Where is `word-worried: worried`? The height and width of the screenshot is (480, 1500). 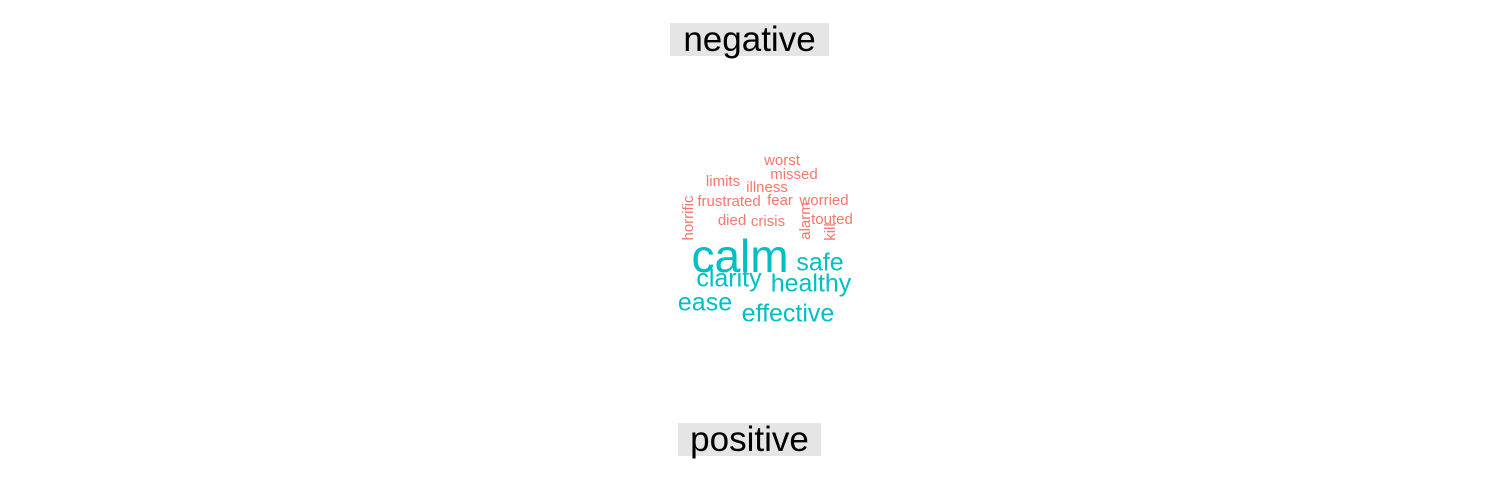 word-worried: worried is located at coordinates (823, 200).